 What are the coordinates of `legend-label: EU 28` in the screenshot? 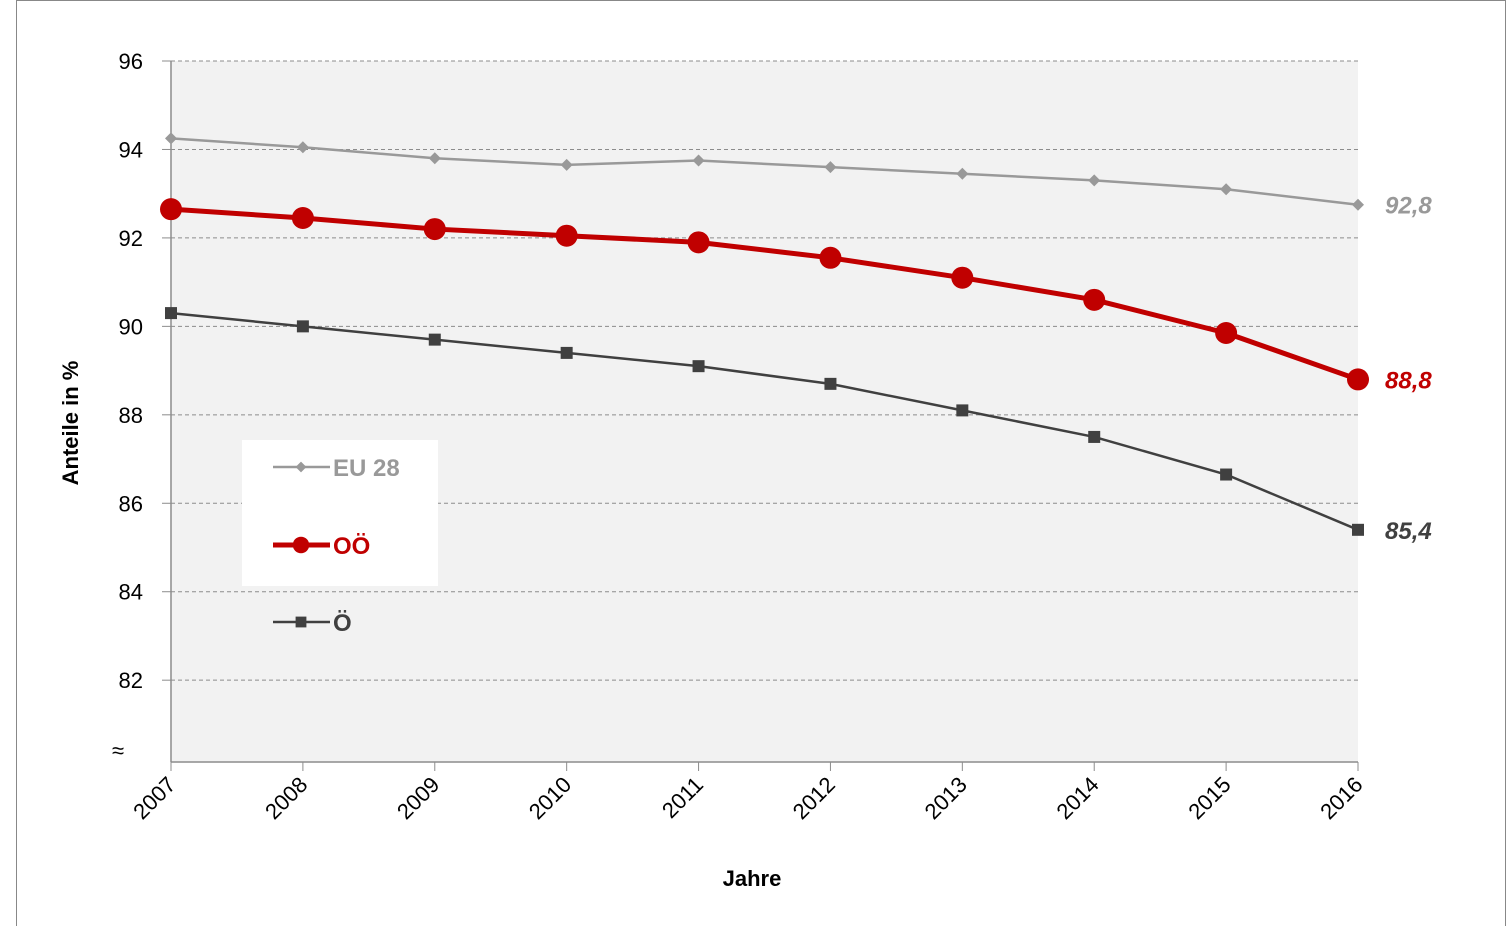 It's located at (366, 468).